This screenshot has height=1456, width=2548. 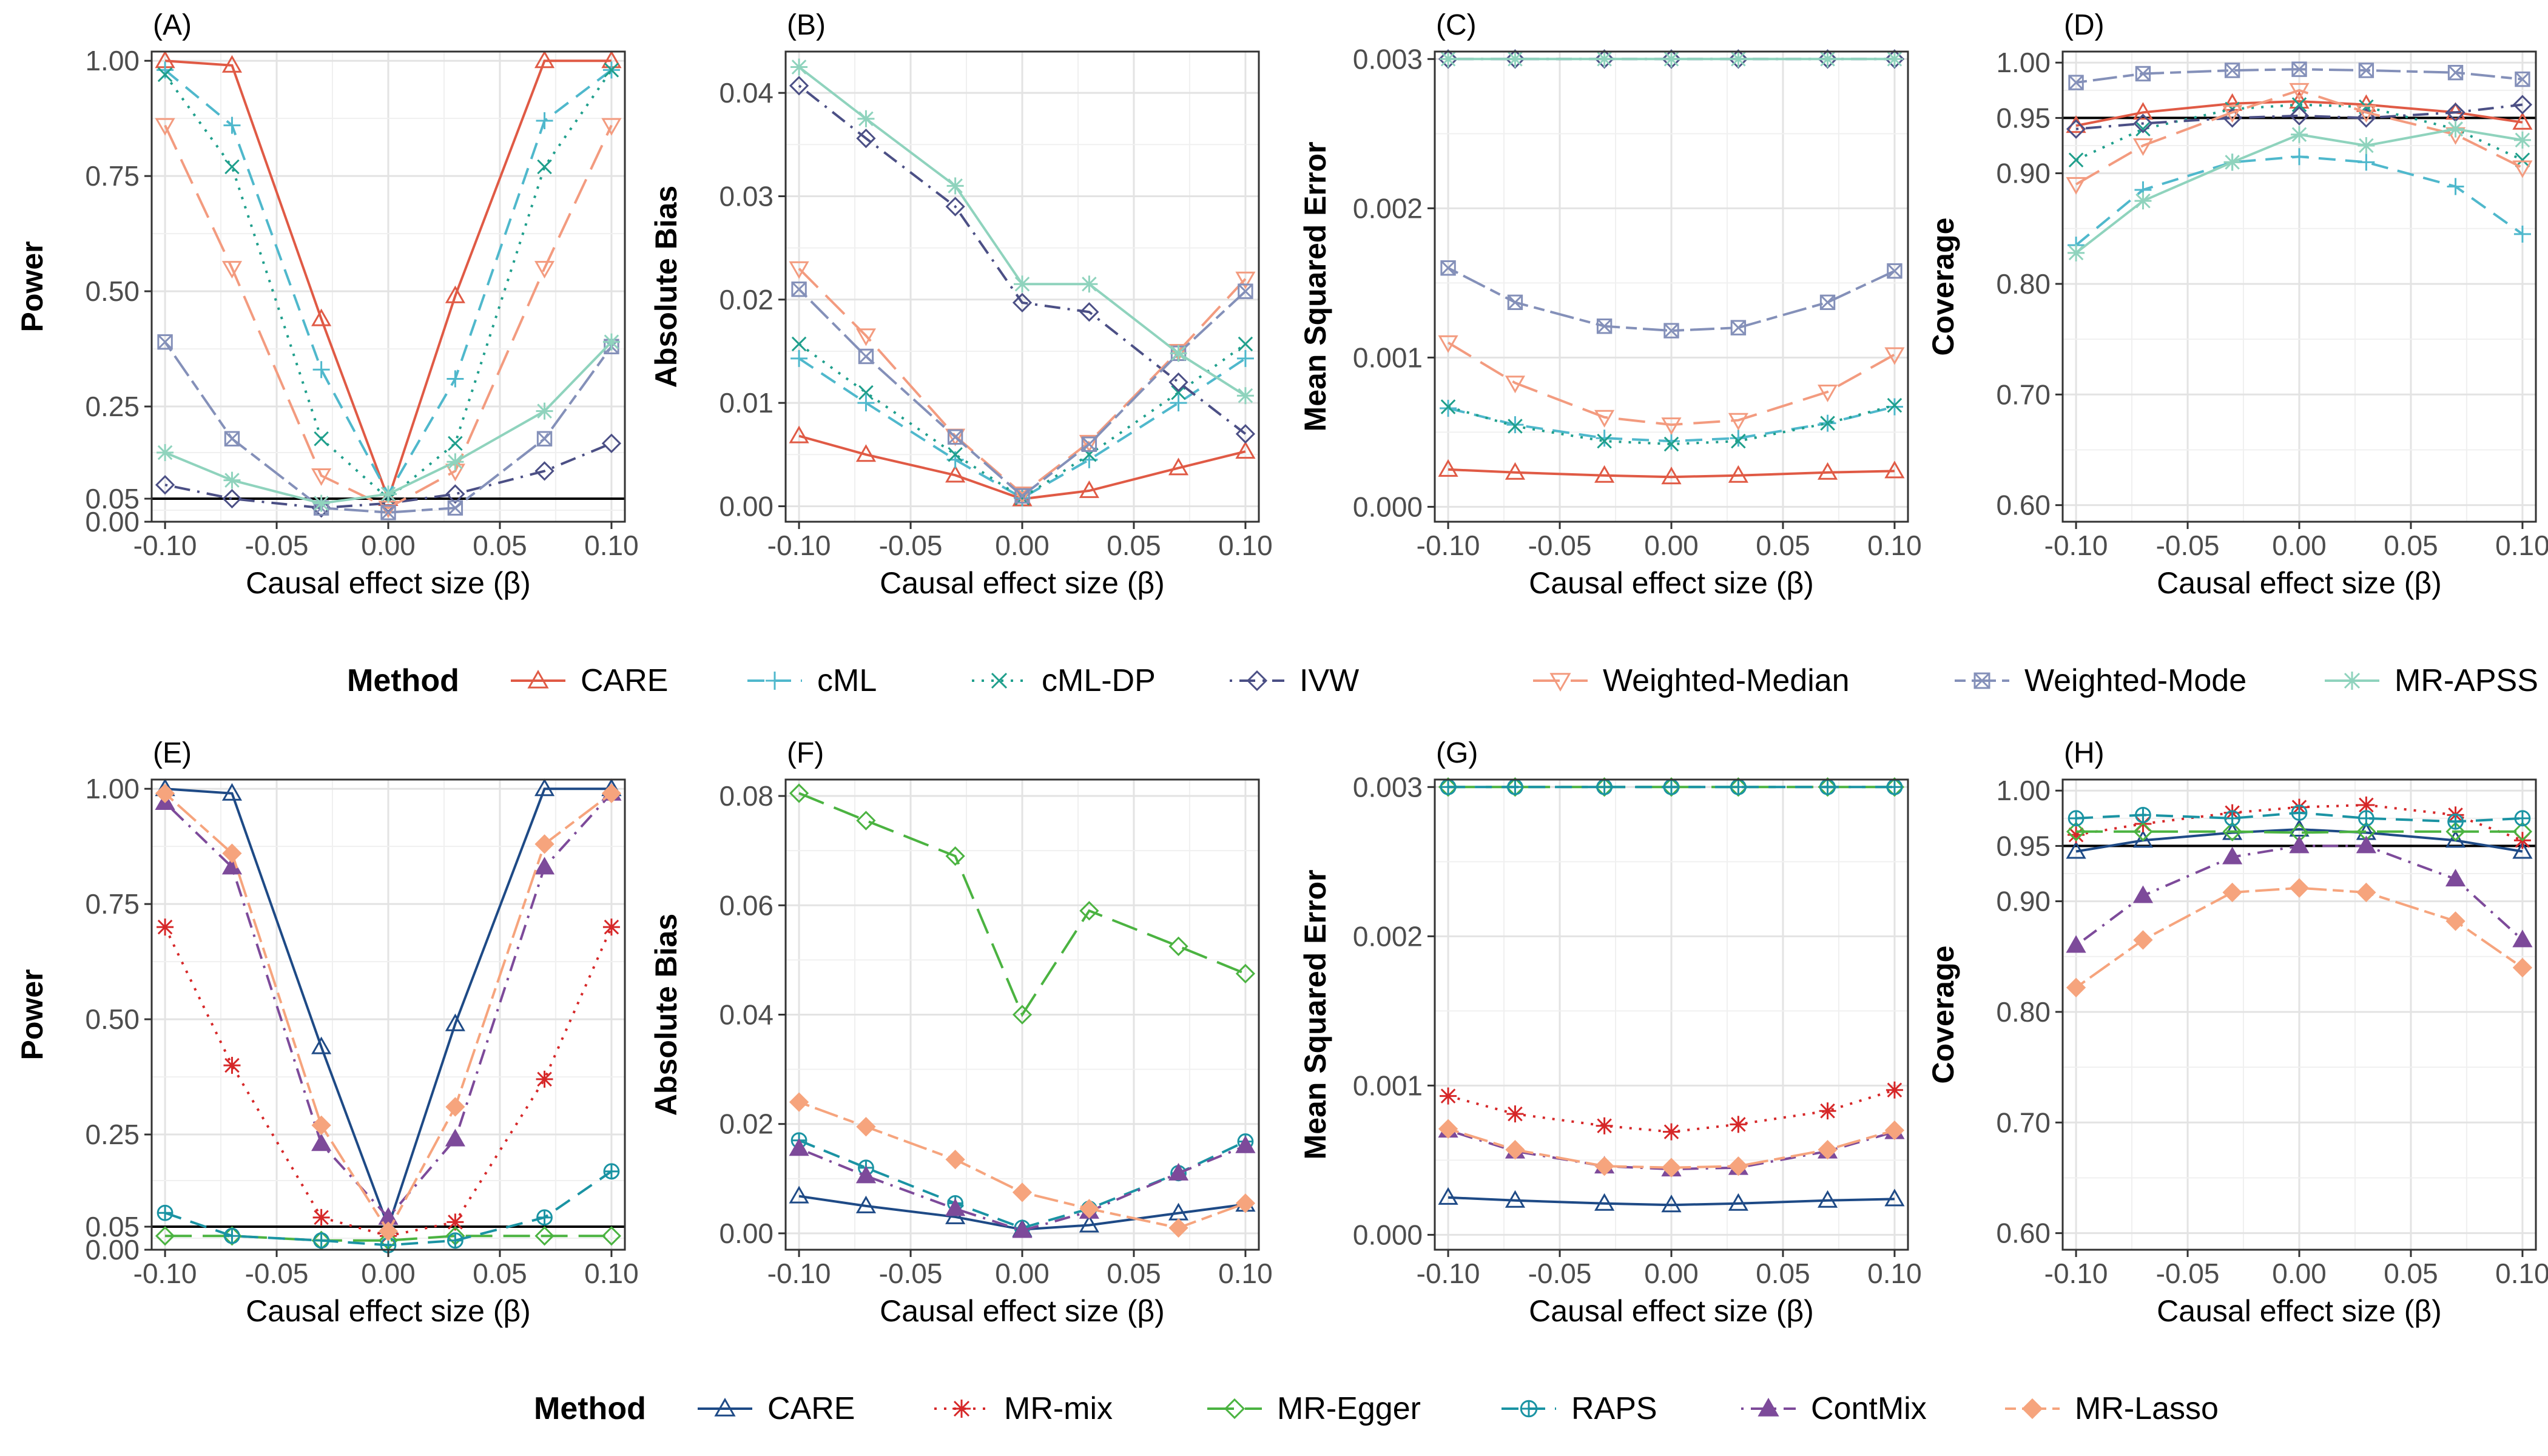 What do you see at coordinates (2023, 505) in the screenshot?
I see `y-tick-label: 0.60` at bounding box center [2023, 505].